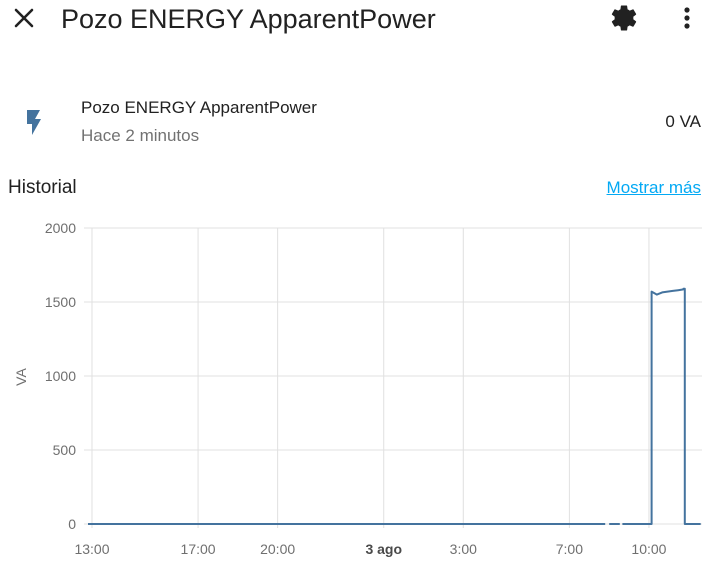 This screenshot has height=584, width=717. I want to click on entity-last-changed: Hace 2 minutos, so click(140, 135).